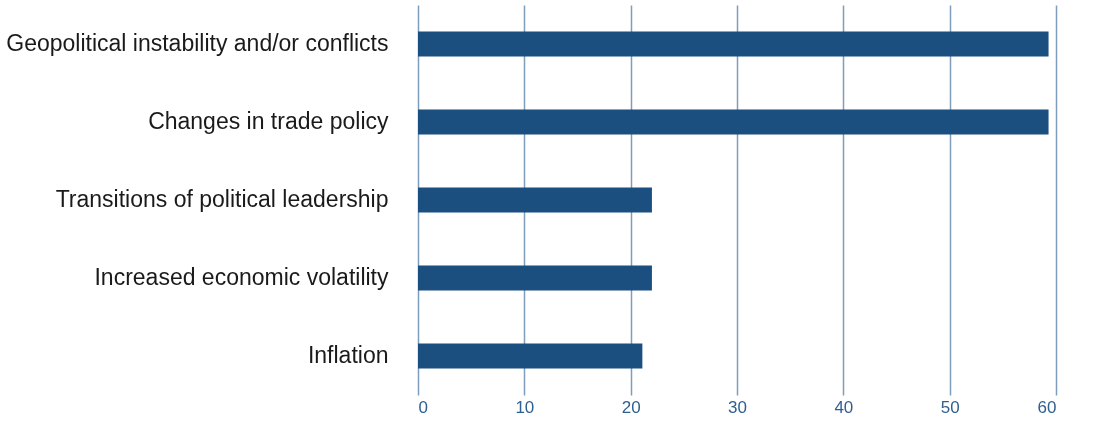 Image resolution: width=1100 pixels, height=426 pixels. I want to click on y-tick-label: Changes in trade policy, so click(268, 121).